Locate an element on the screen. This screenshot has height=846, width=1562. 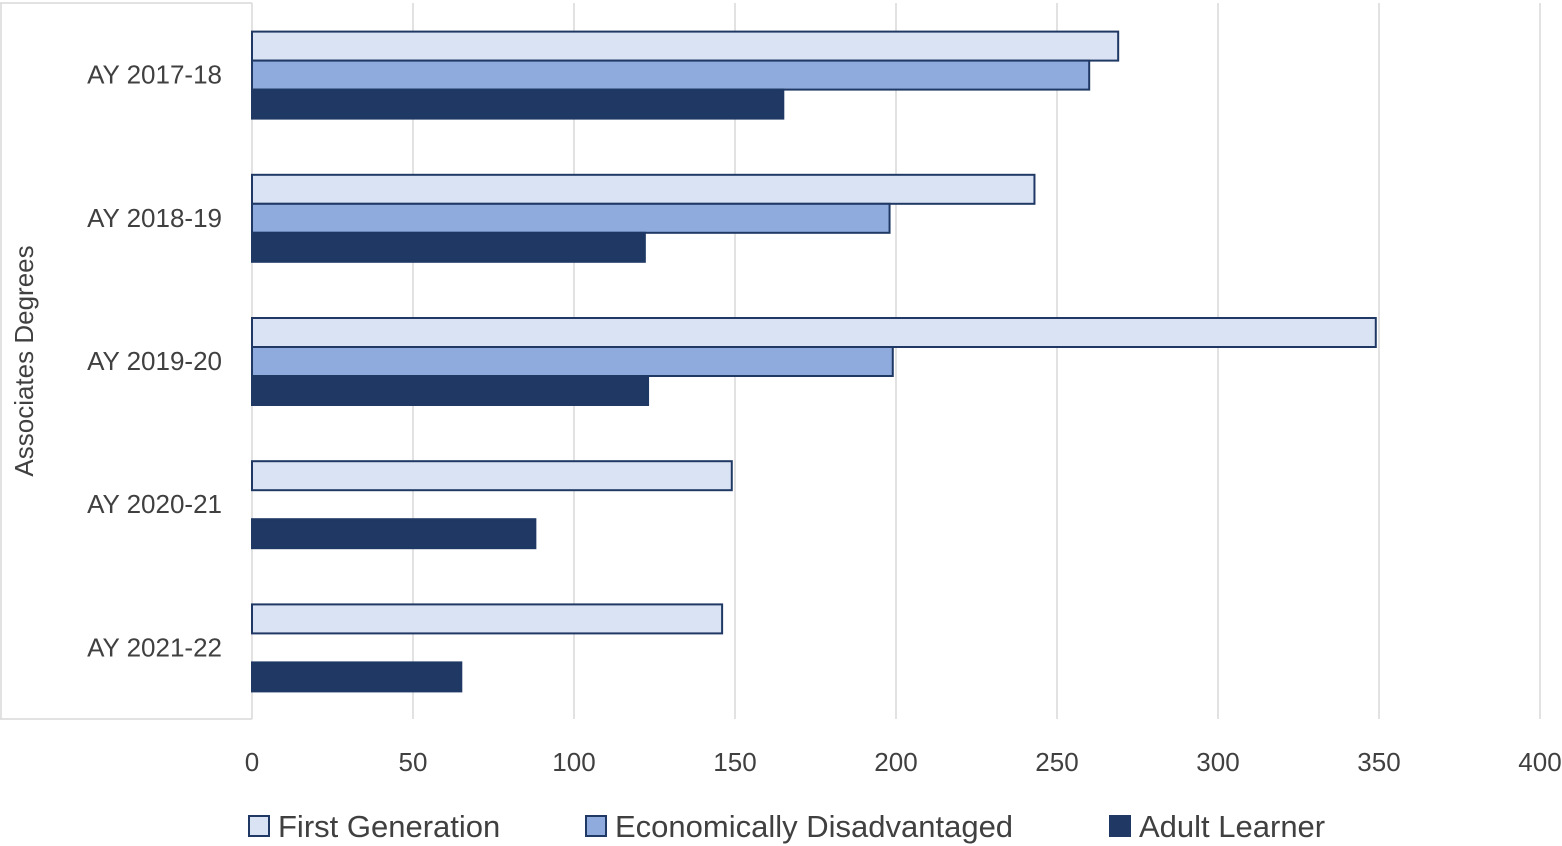
legend-item-economically-disadvantaged: Economically Disadvantaged is located at coordinates (799, 826).